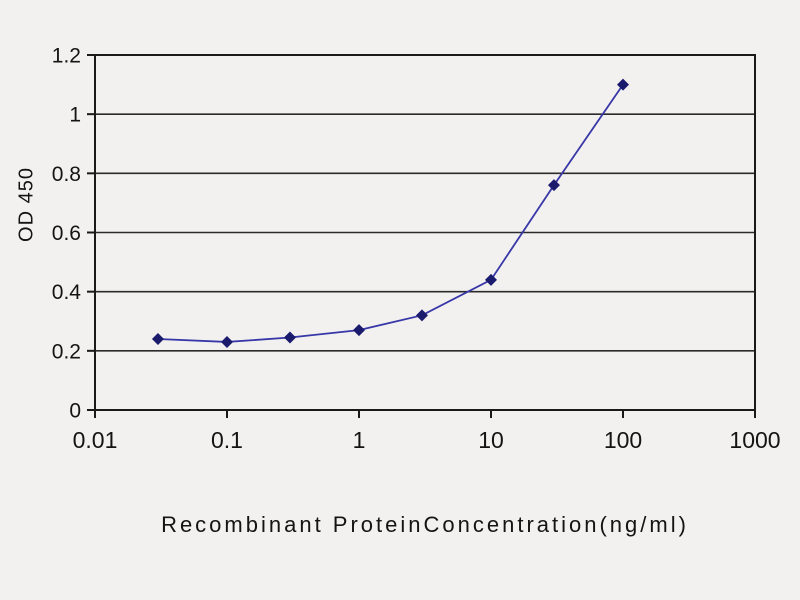 This screenshot has height=600, width=800. What do you see at coordinates (66, 233) in the screenshot?
I see `y-tick-label: 0.6` at bounding box center [66, 233].